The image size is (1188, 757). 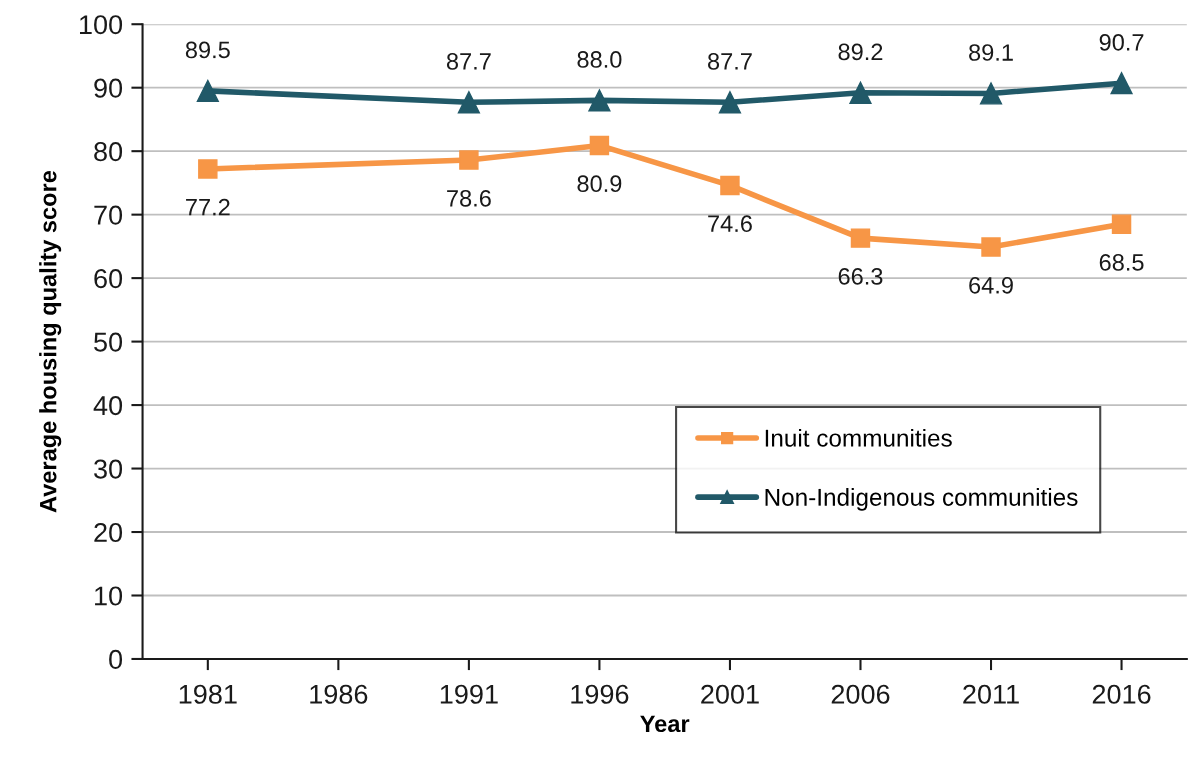 I want to click on x-tick-label: 2016, so click(x=1121, y=694).